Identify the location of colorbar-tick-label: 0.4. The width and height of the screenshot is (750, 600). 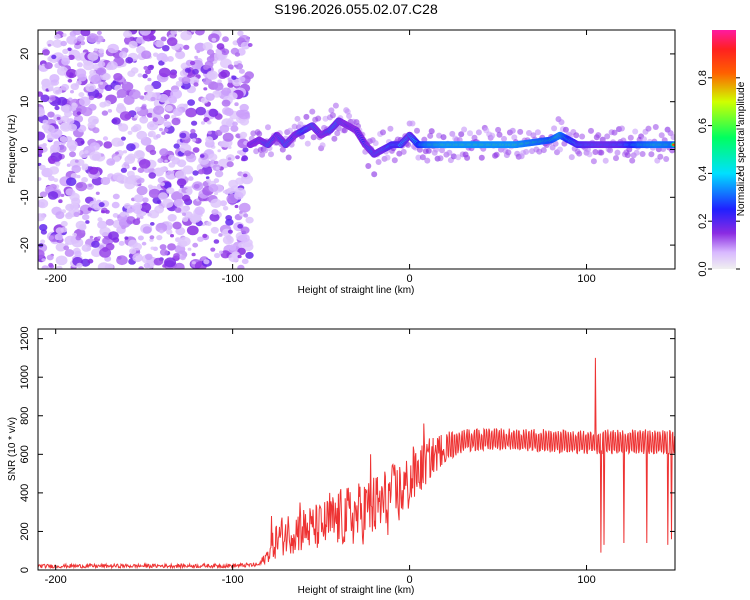
(703, 173).